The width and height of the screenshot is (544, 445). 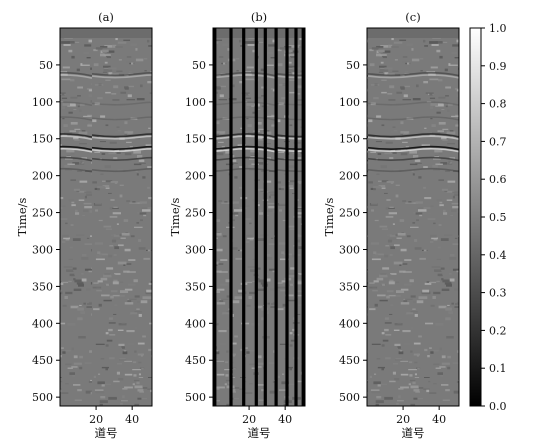 What do you see at coordinates (259, 17) in the screenshot?
I see `panel-label: (b)` at bounding box center [259, 17].